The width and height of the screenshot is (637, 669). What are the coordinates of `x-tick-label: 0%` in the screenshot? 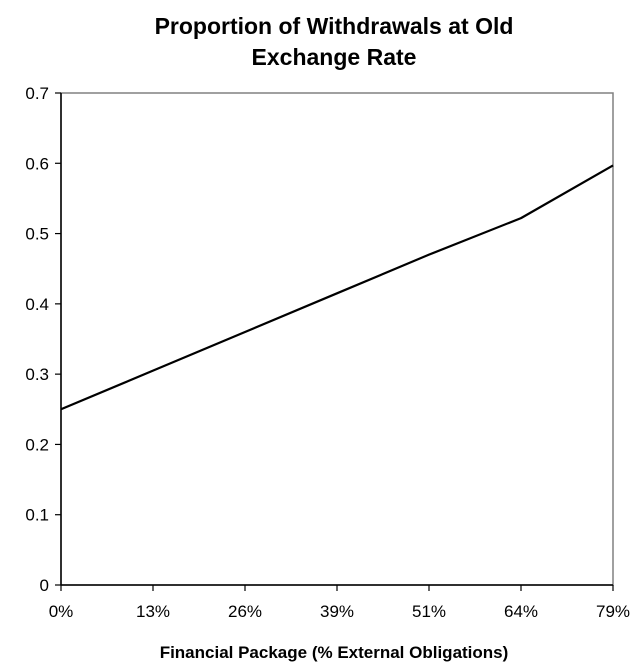 It's located at (61, 611).